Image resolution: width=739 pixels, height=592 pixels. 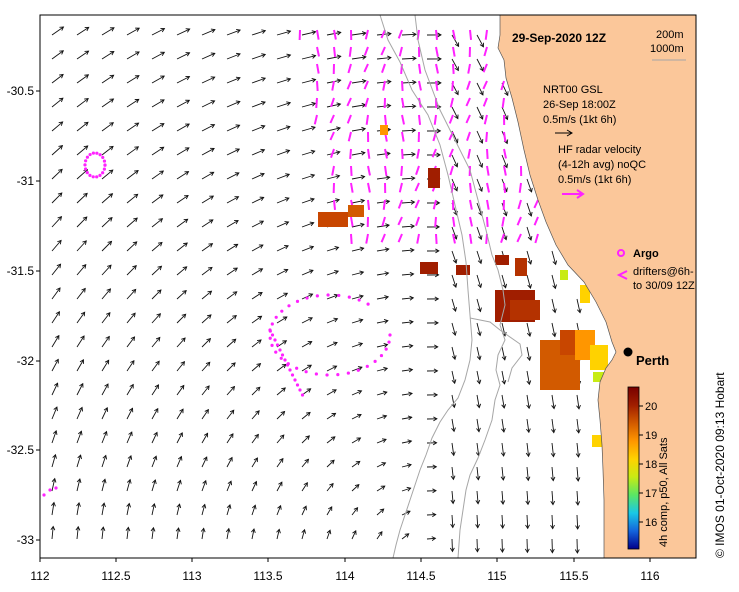 What do you see at coordinates (330, 335) in the screenshot?
I see `drifter-track` at bounding box center [330, 335].